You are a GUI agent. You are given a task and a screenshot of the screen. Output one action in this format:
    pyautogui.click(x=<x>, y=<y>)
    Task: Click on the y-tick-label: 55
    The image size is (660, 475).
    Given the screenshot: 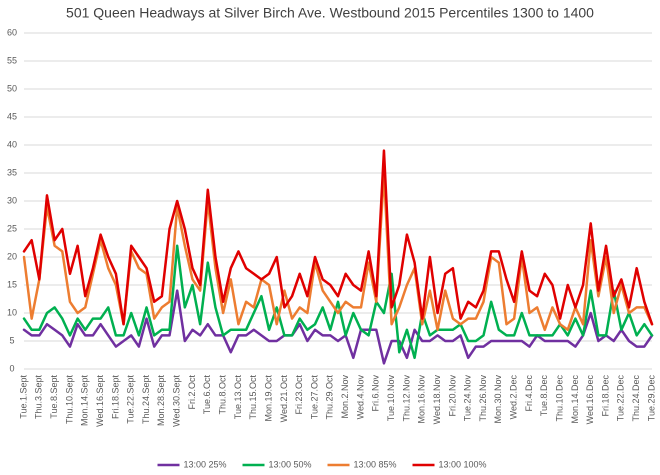 What is the action you would take?
    pyautogui.click(x=12, y=60)
    